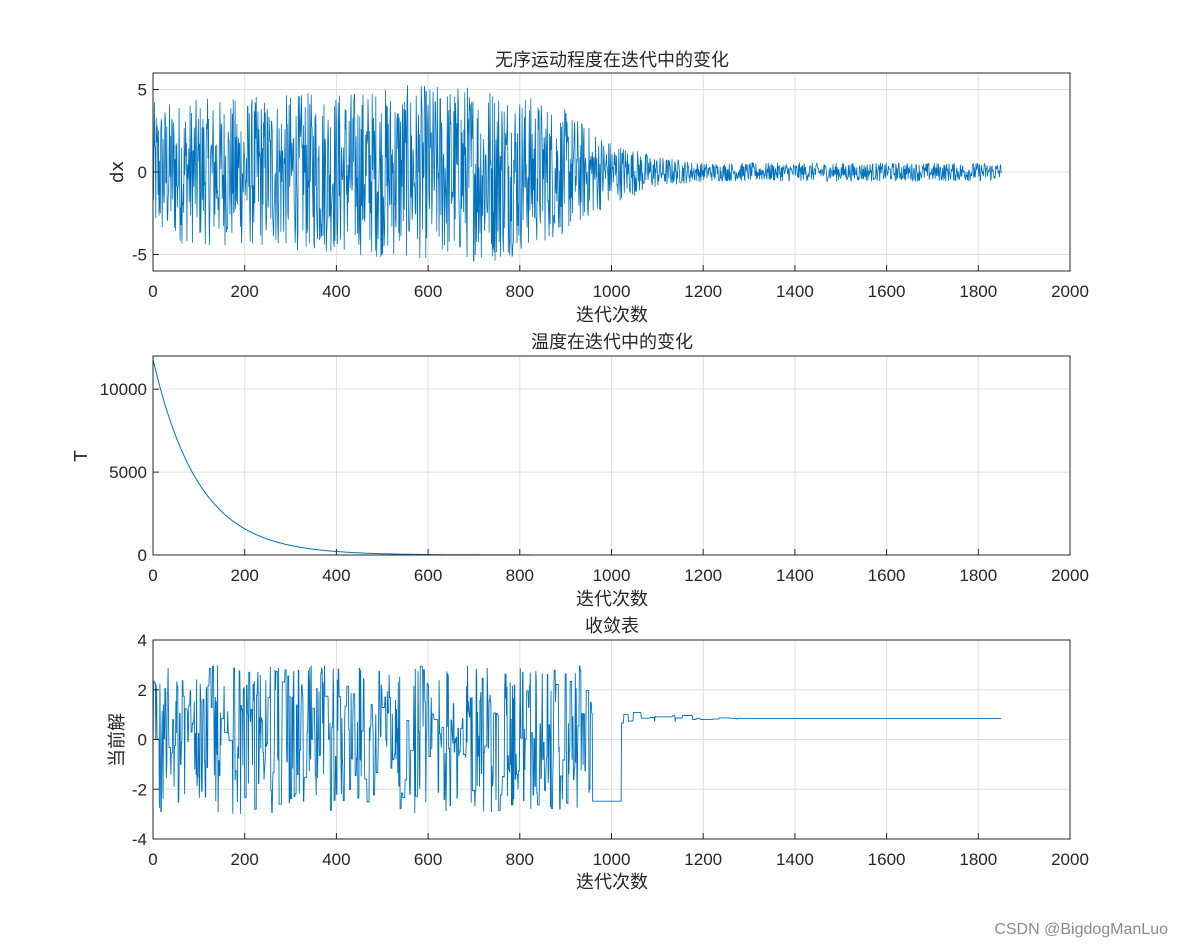  Describe the element at coordinates (128, 472) in the screenshot. I see `y-tick-label: 5000` at that location.